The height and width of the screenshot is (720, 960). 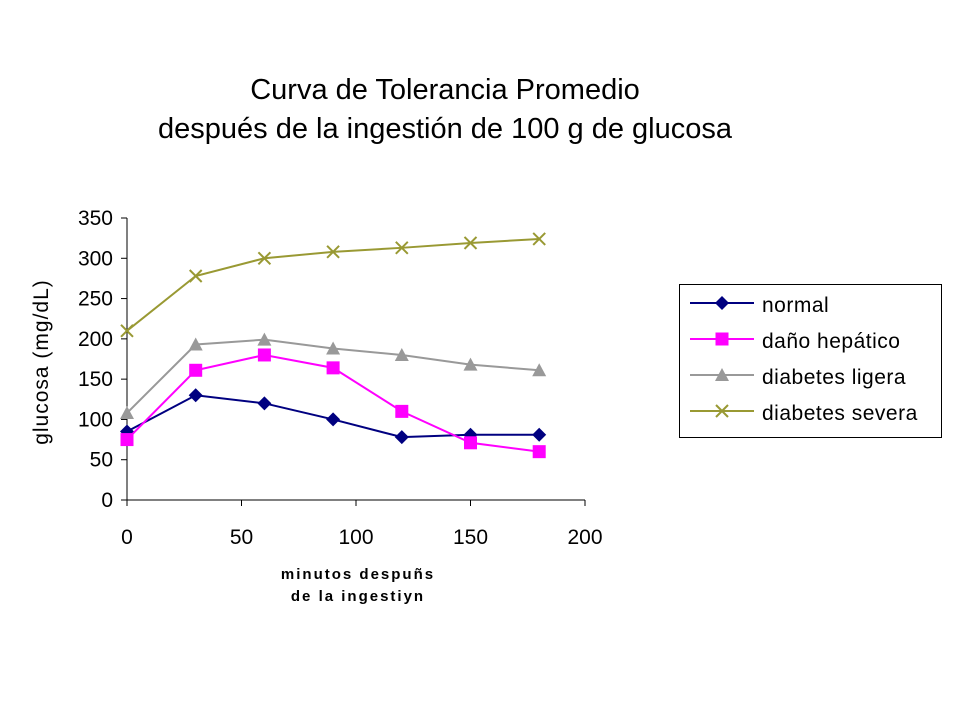 I want to click on y-tick-label: 300, so click(x=95, y=258).